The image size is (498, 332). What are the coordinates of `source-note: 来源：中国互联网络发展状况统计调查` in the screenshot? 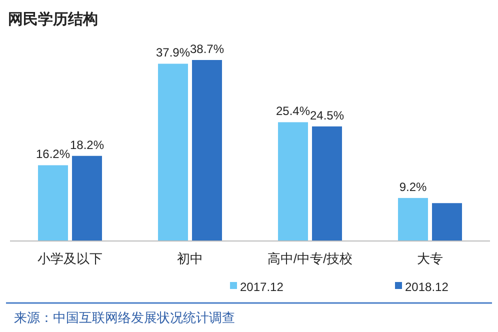 It's located at (124, 317).